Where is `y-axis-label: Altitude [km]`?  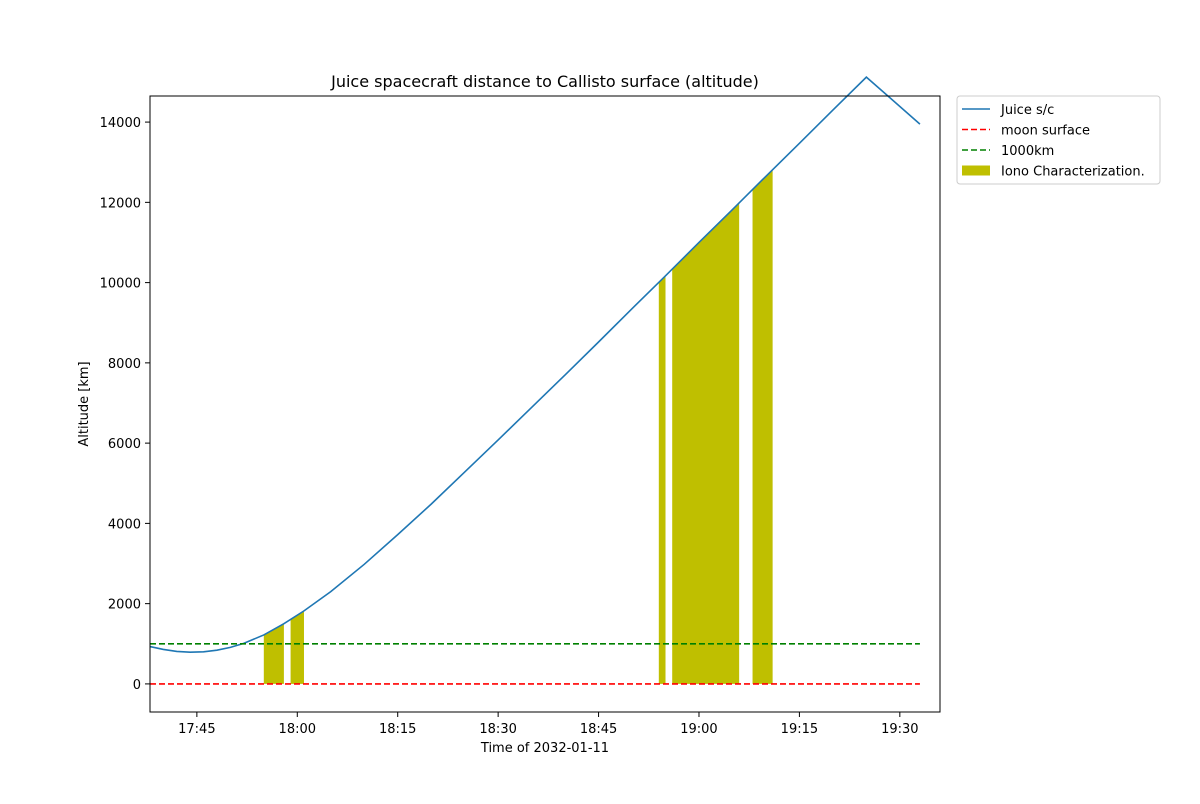 y-axis-label: Altitude [km] is located at coordinates (84, 403).